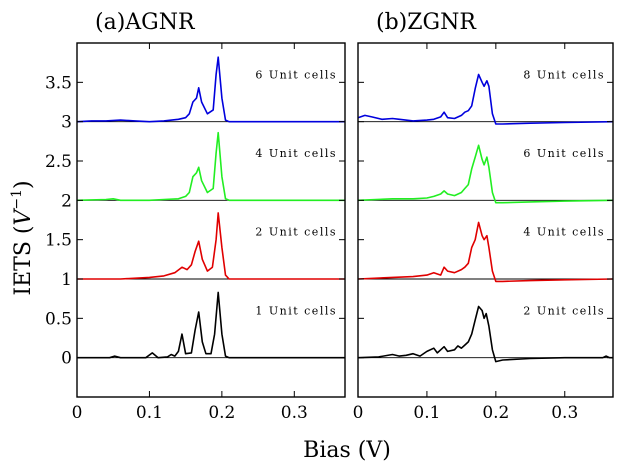 The width and height of the screenshot is (624, 464). What do you see at coordinates (564, 310) in the screenshot?
I see `series-label-2-1: 2 Unit cells` at bounding box center [564, 310].